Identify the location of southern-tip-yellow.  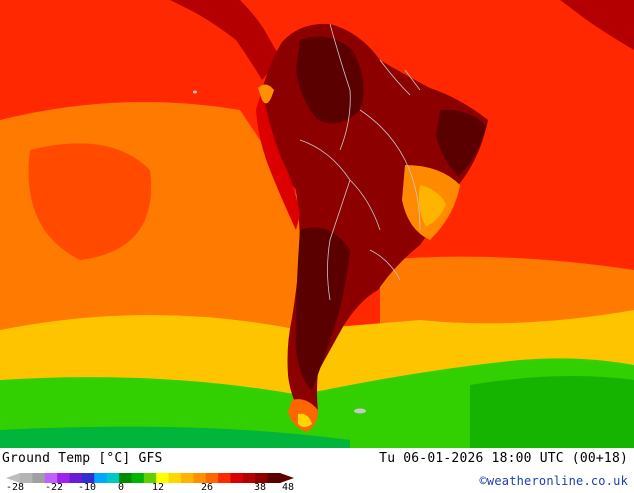
(305, 420).